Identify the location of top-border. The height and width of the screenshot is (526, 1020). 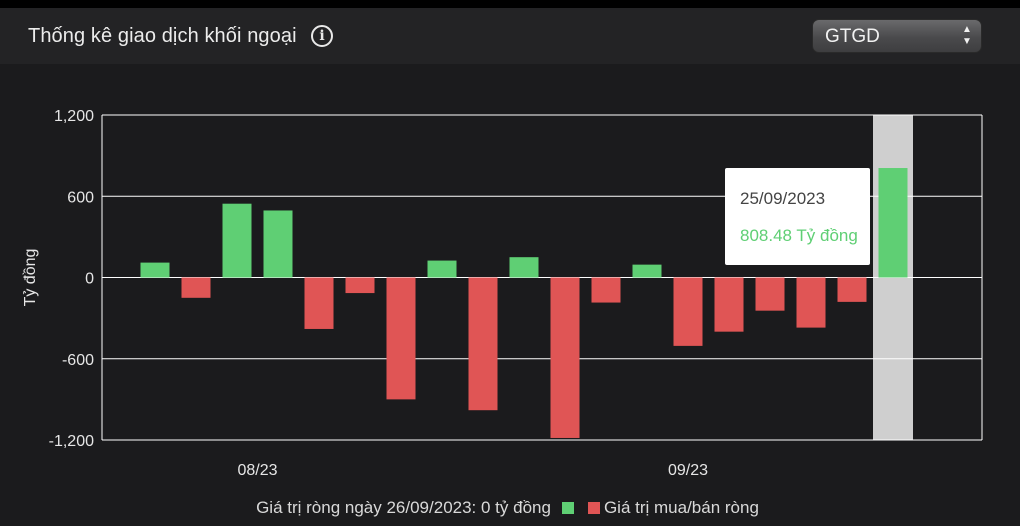
(510, 4).